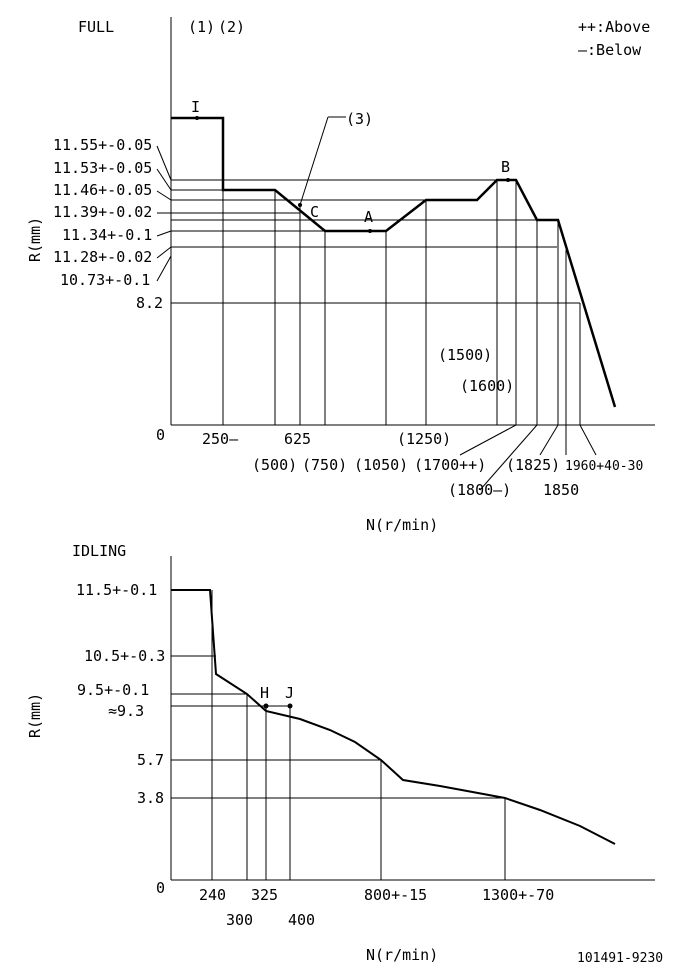 This screenshot has width=681, height=979. Describe the element at coordinates (301, 920) in the screenshot. I see `idling-xtick-5: 400` at that location.